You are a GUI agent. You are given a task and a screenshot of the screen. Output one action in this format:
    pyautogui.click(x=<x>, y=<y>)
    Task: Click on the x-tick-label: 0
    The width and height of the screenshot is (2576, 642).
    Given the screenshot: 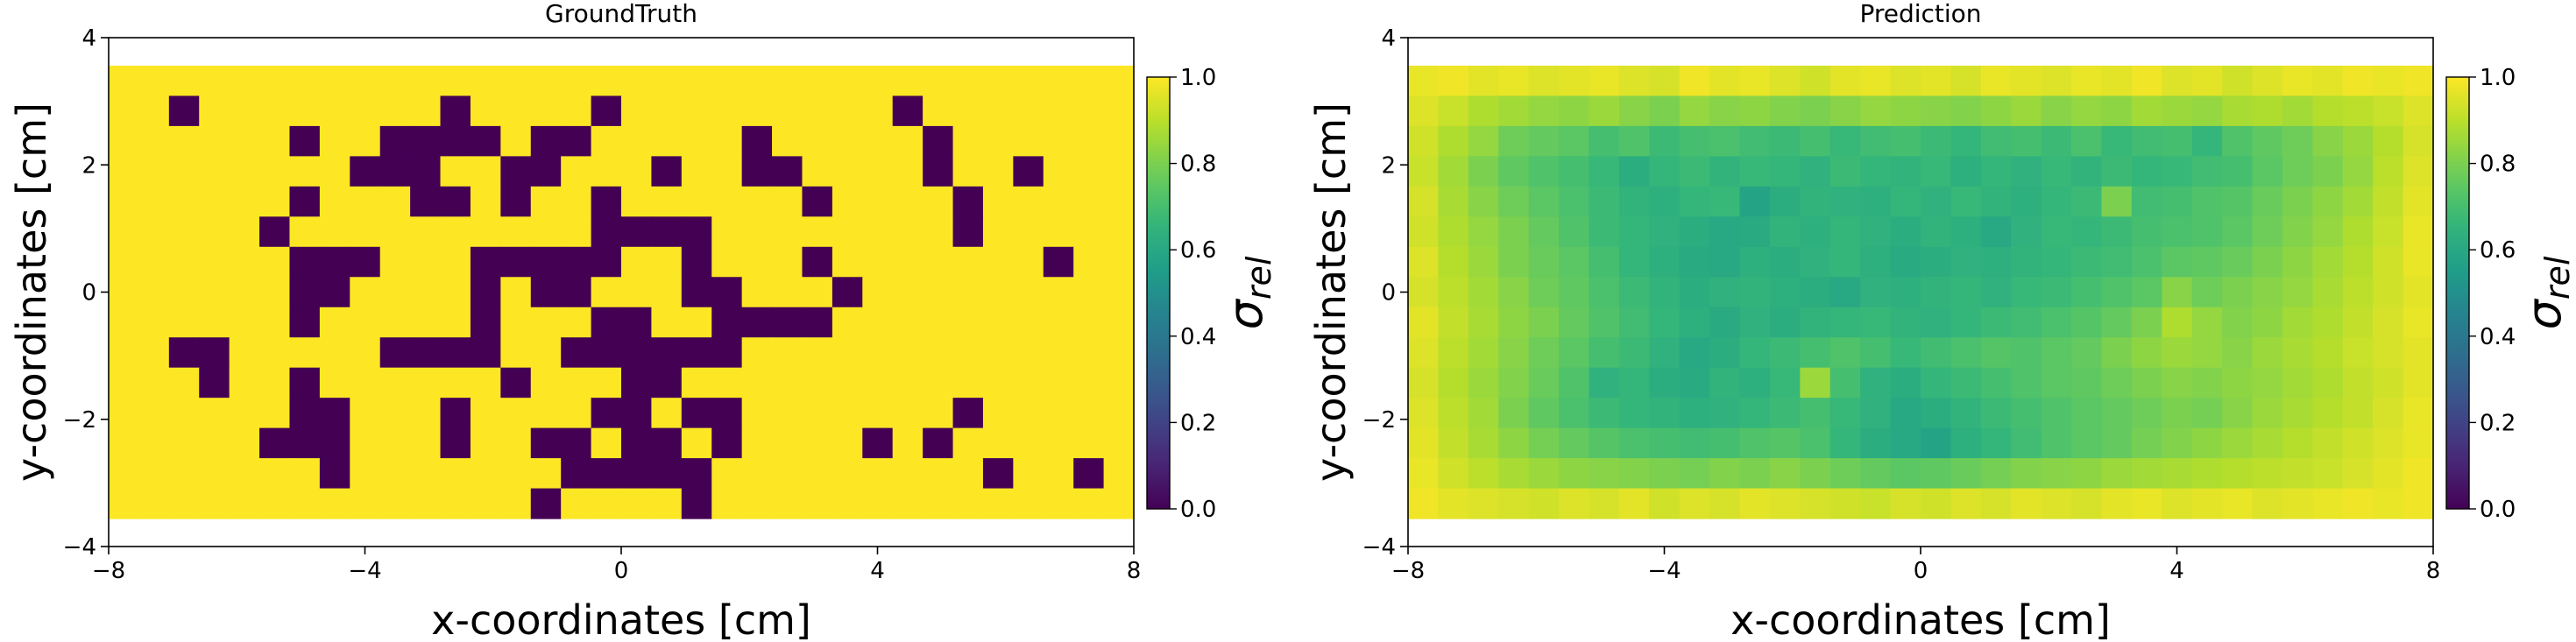 What is the action you would take?
    pyautogui.click(x=1921, y=571)
    